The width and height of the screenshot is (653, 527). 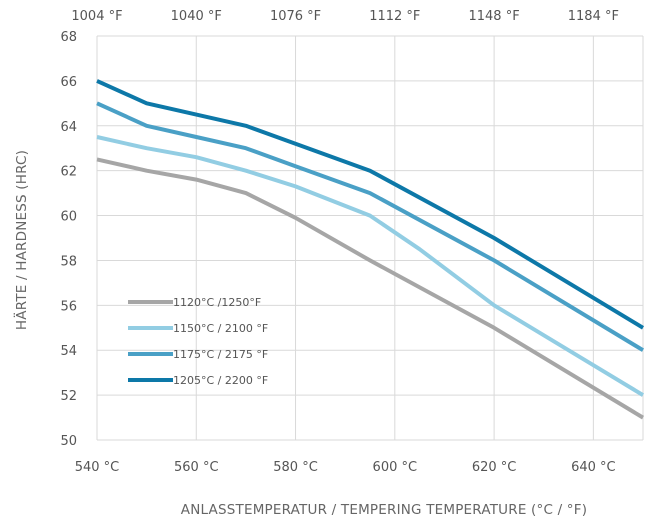 I want to click on x-tick-label: 640 °C, so click(x=593, y=467).